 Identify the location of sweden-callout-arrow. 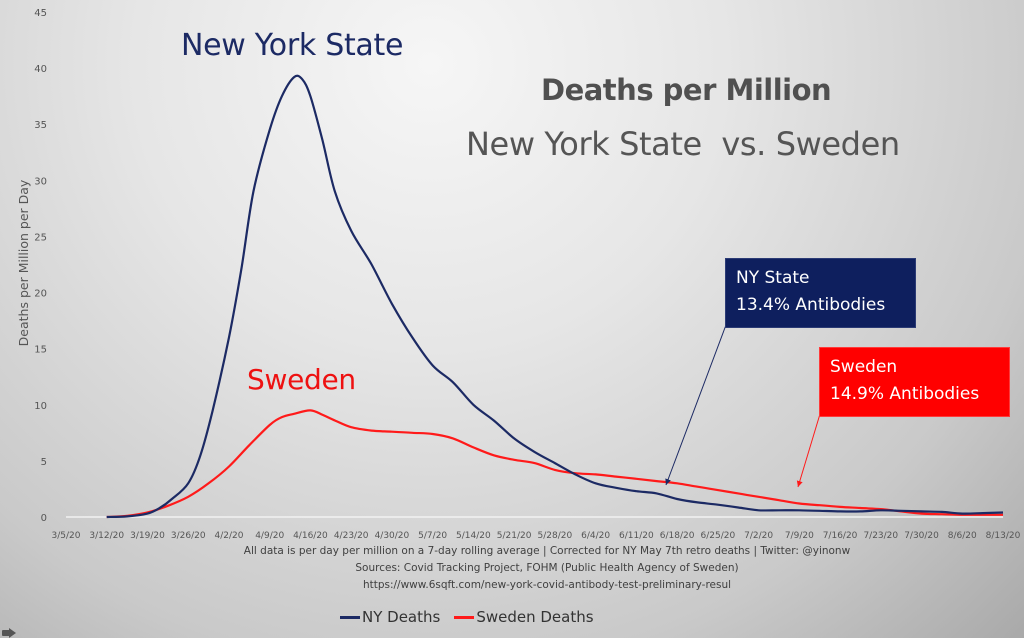
(808, 450).